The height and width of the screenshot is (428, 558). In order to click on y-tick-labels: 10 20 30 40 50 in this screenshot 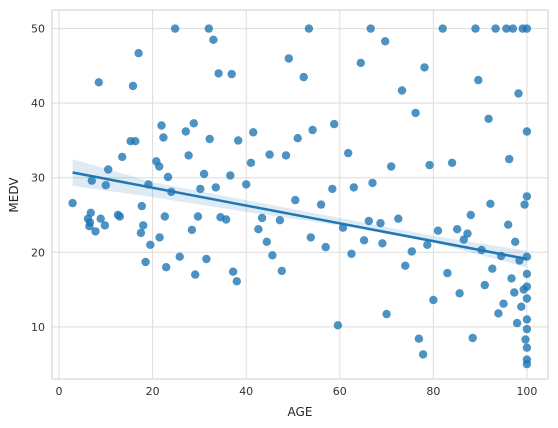, I will do `click(38, 178)`.